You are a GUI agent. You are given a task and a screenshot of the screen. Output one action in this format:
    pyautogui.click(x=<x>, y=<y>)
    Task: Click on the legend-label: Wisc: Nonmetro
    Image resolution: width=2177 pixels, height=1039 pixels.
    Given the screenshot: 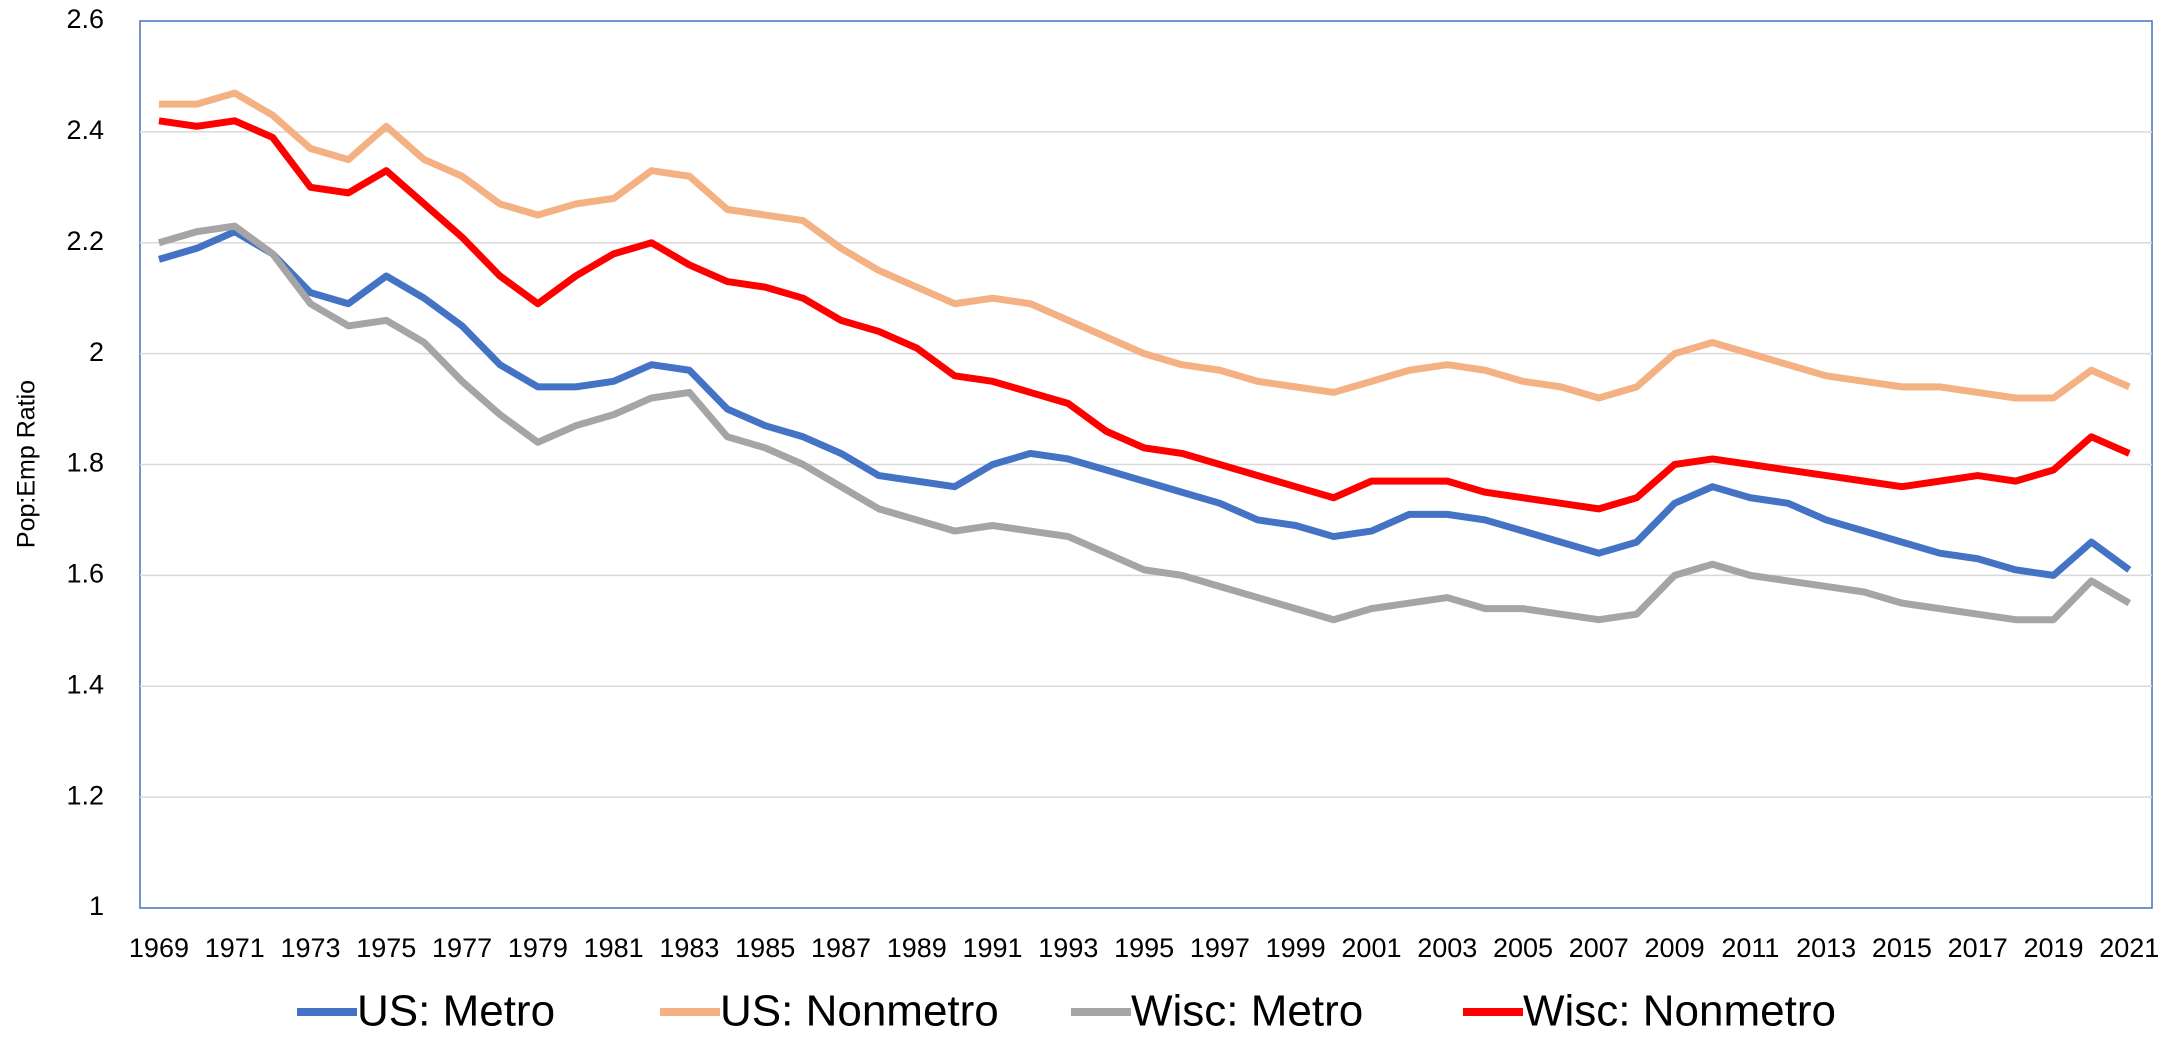 What is the action you would take?
    pyautogui.click(x=1679, y=1011)
    